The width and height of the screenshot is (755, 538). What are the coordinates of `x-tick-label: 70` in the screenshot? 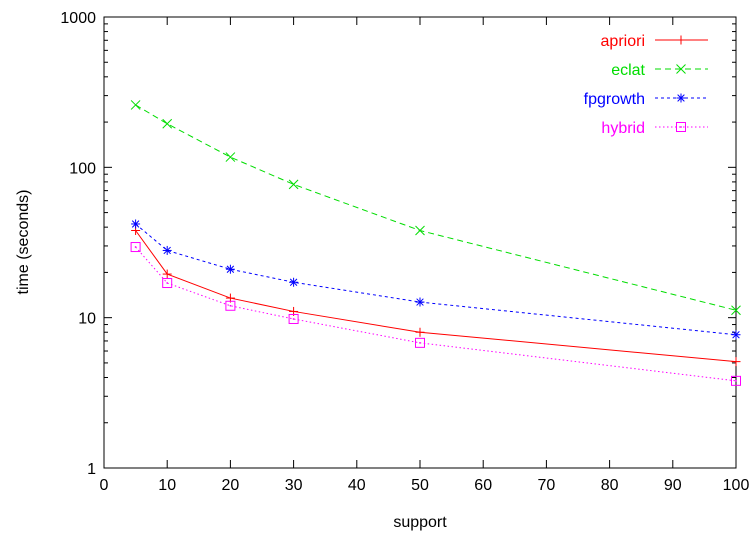 It's located at (547, 485).